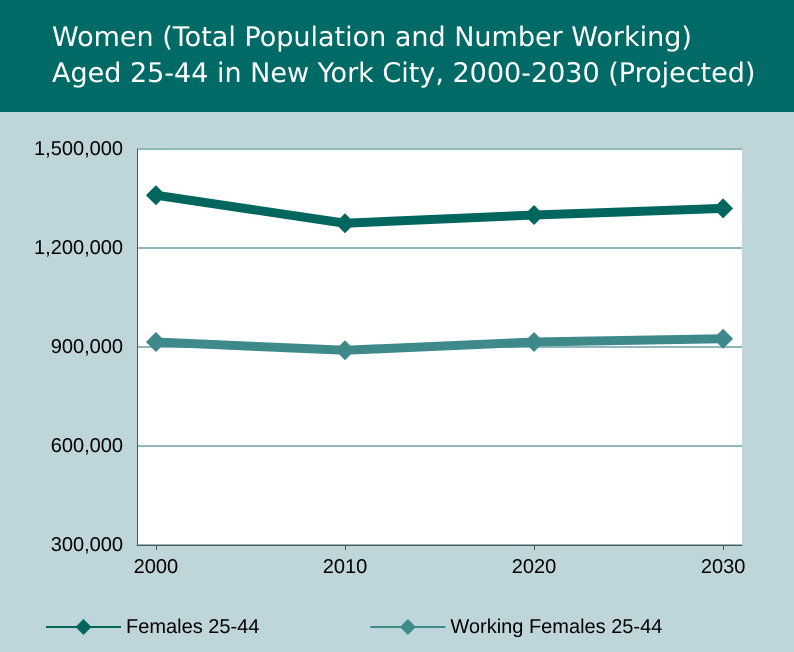 Image resolution: width=794 pixels, height=652 pixels. Describe the element at coordinates (156, 567) in the screenshot. I see `x-tick-label: 2000` at that location.